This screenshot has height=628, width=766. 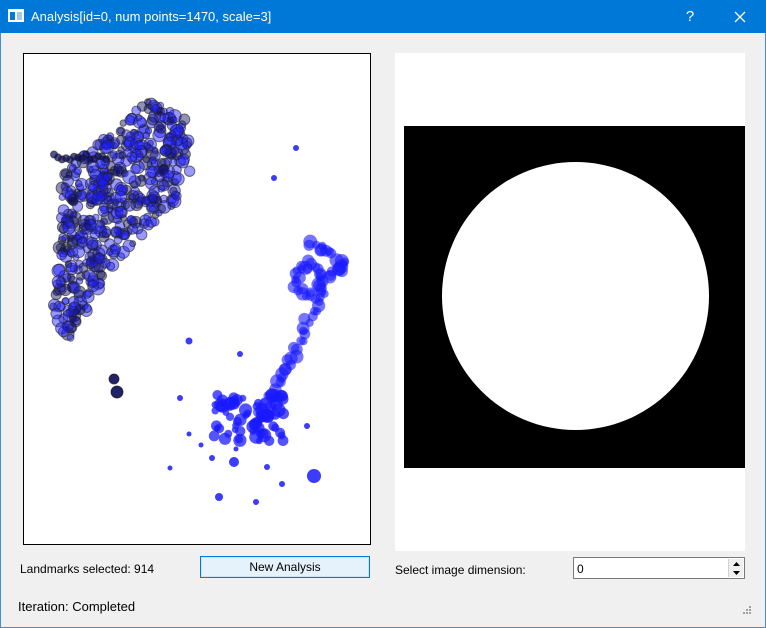 I want to click on spin-down-button, so click(x=736, y=572).